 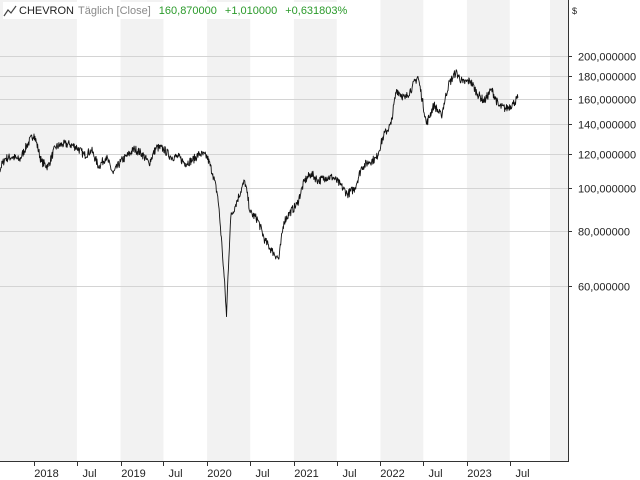 What do you see at coordinates (479, 474) in the screenshot?
I see `x-tick-label: 2023` at bounding box center [479, 474].